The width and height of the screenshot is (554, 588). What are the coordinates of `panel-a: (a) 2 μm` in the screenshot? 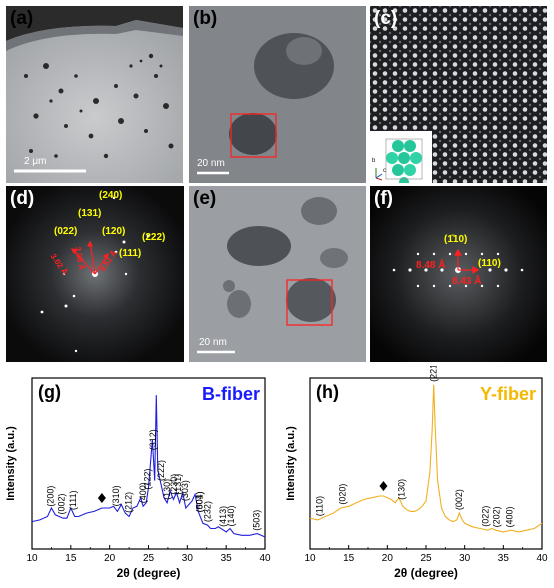 It's located at (94, 94).